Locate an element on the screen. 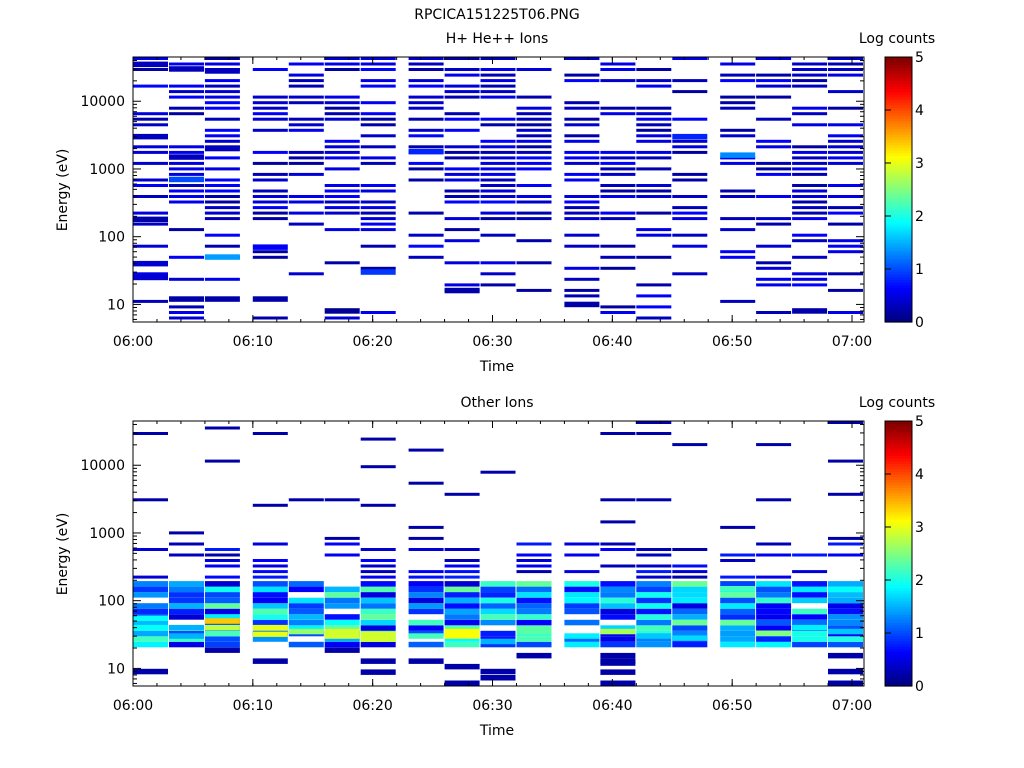  colorbar-label: Log counts is located at coordinates (897, 39).